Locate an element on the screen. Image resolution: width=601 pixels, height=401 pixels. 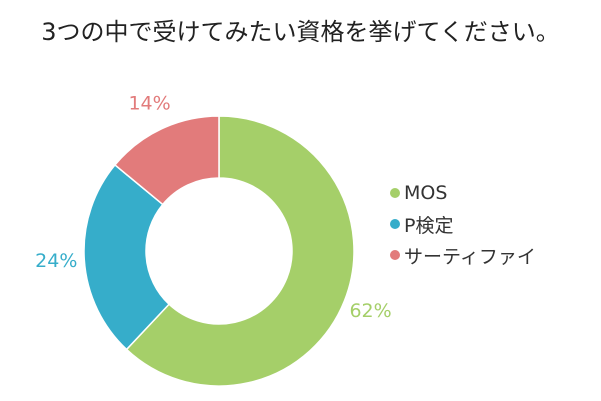
data-label-mos: 62% is located at coordinates (370, 311).